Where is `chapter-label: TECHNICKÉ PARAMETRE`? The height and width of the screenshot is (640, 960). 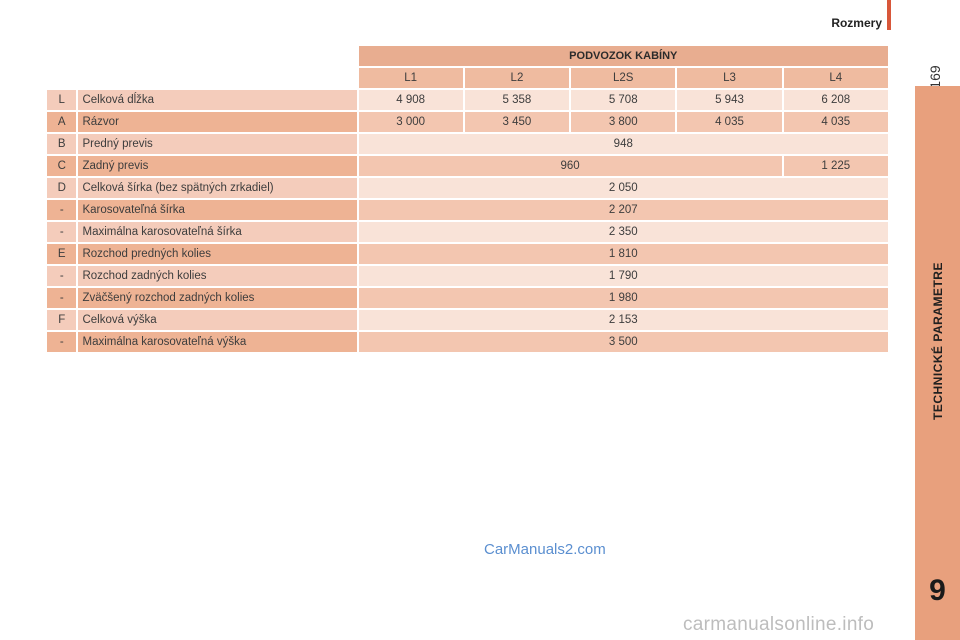
chapter-label: TECHNICKÉ PARAMETRE is located at coordinates (938, 341).